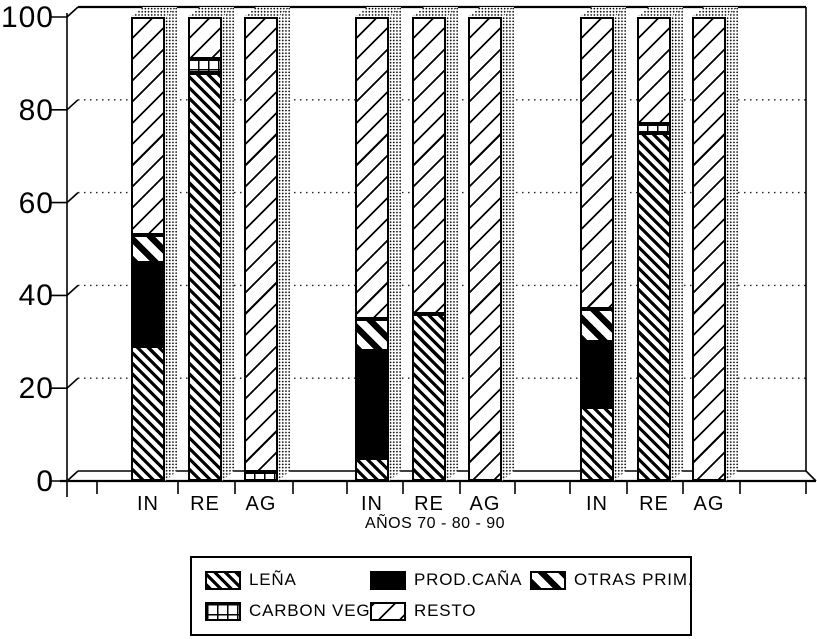  I want to click on bar-70-AG, so click(261, 249).